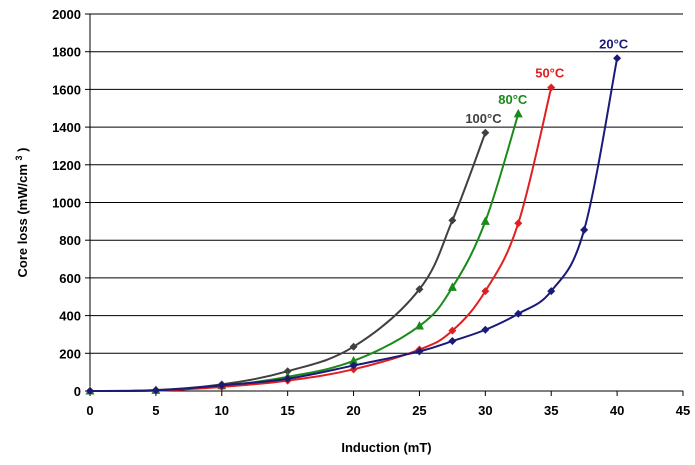  What do you see at coordinates (155, 410) in the screenshot?
I see `x-tick-label: 5` at bounding box center [155, 410].